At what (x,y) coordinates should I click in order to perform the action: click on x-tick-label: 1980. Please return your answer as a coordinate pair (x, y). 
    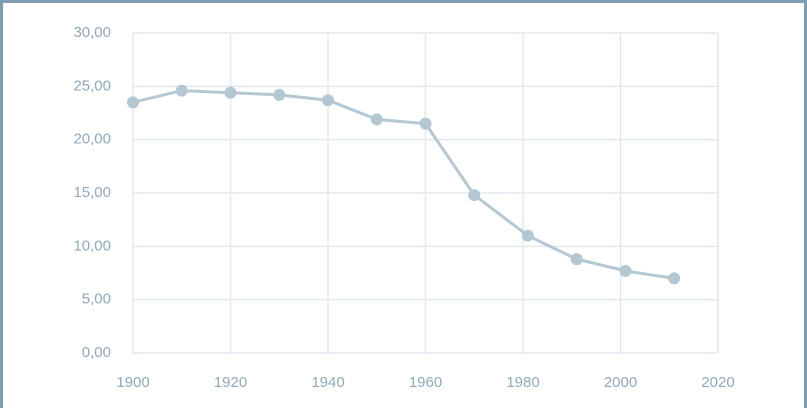
    Looking at the image, I should click on (522, 382).